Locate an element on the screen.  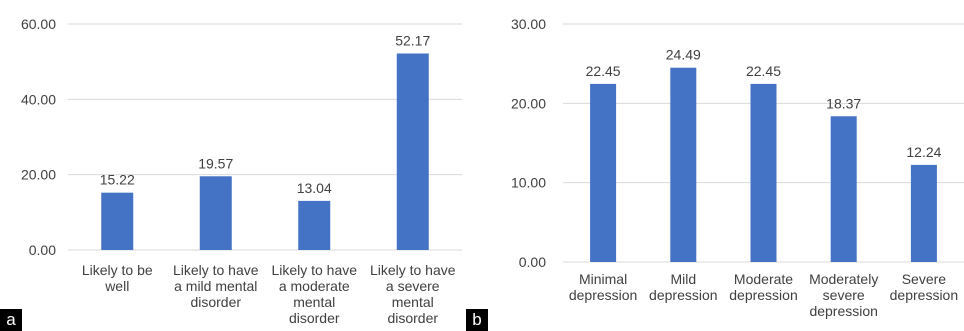
x-tick-label-line: a mild mental is located at coordinates (215, 286).